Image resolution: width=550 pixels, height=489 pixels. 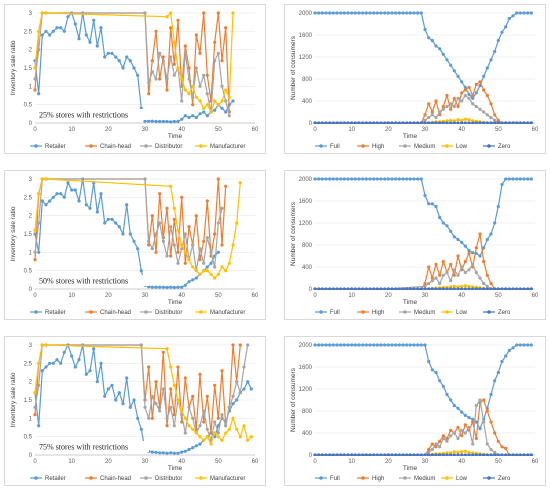 I want to click on y-tick-label: 400, so click(x=307, y=268).